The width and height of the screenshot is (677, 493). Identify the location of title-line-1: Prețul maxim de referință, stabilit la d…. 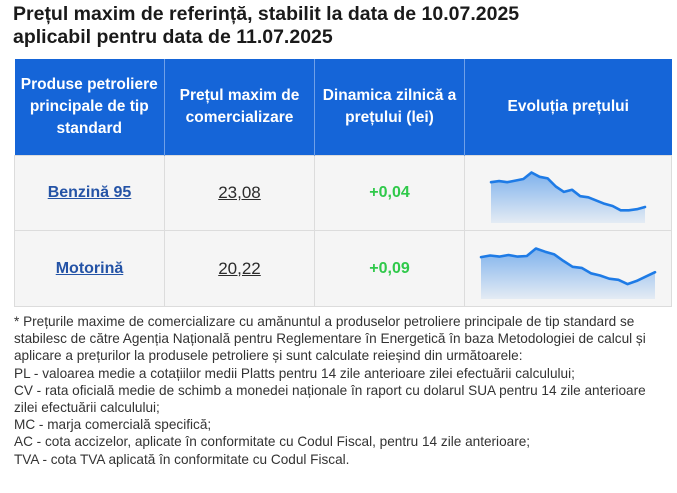
(266, 14).